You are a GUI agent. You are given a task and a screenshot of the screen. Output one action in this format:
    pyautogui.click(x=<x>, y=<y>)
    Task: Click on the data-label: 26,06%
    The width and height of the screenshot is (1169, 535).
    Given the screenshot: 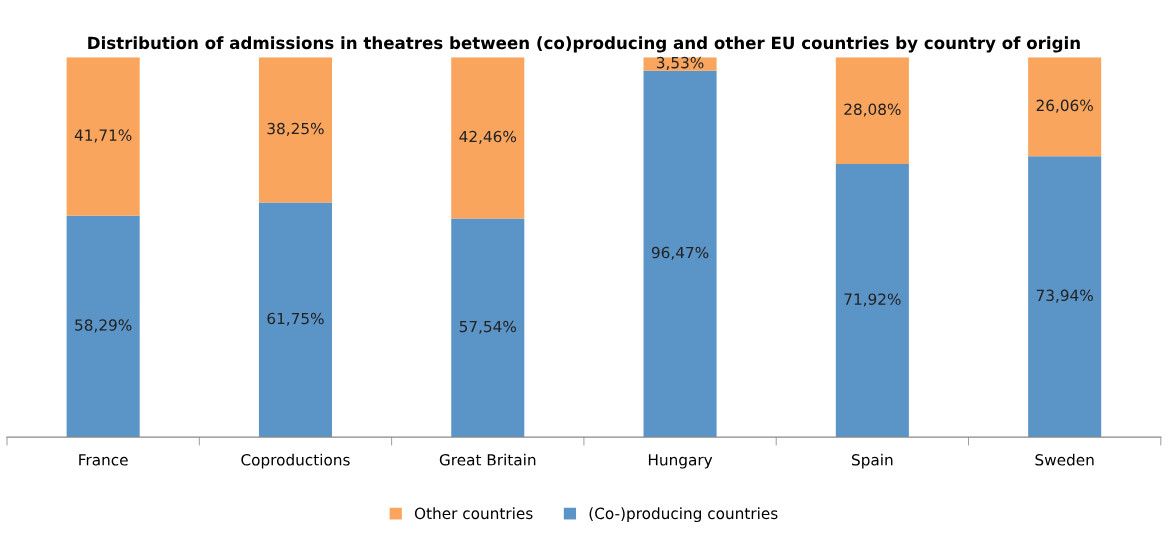 What is the action you would take?
    pyautogui.click(x=1064, y=106)
    